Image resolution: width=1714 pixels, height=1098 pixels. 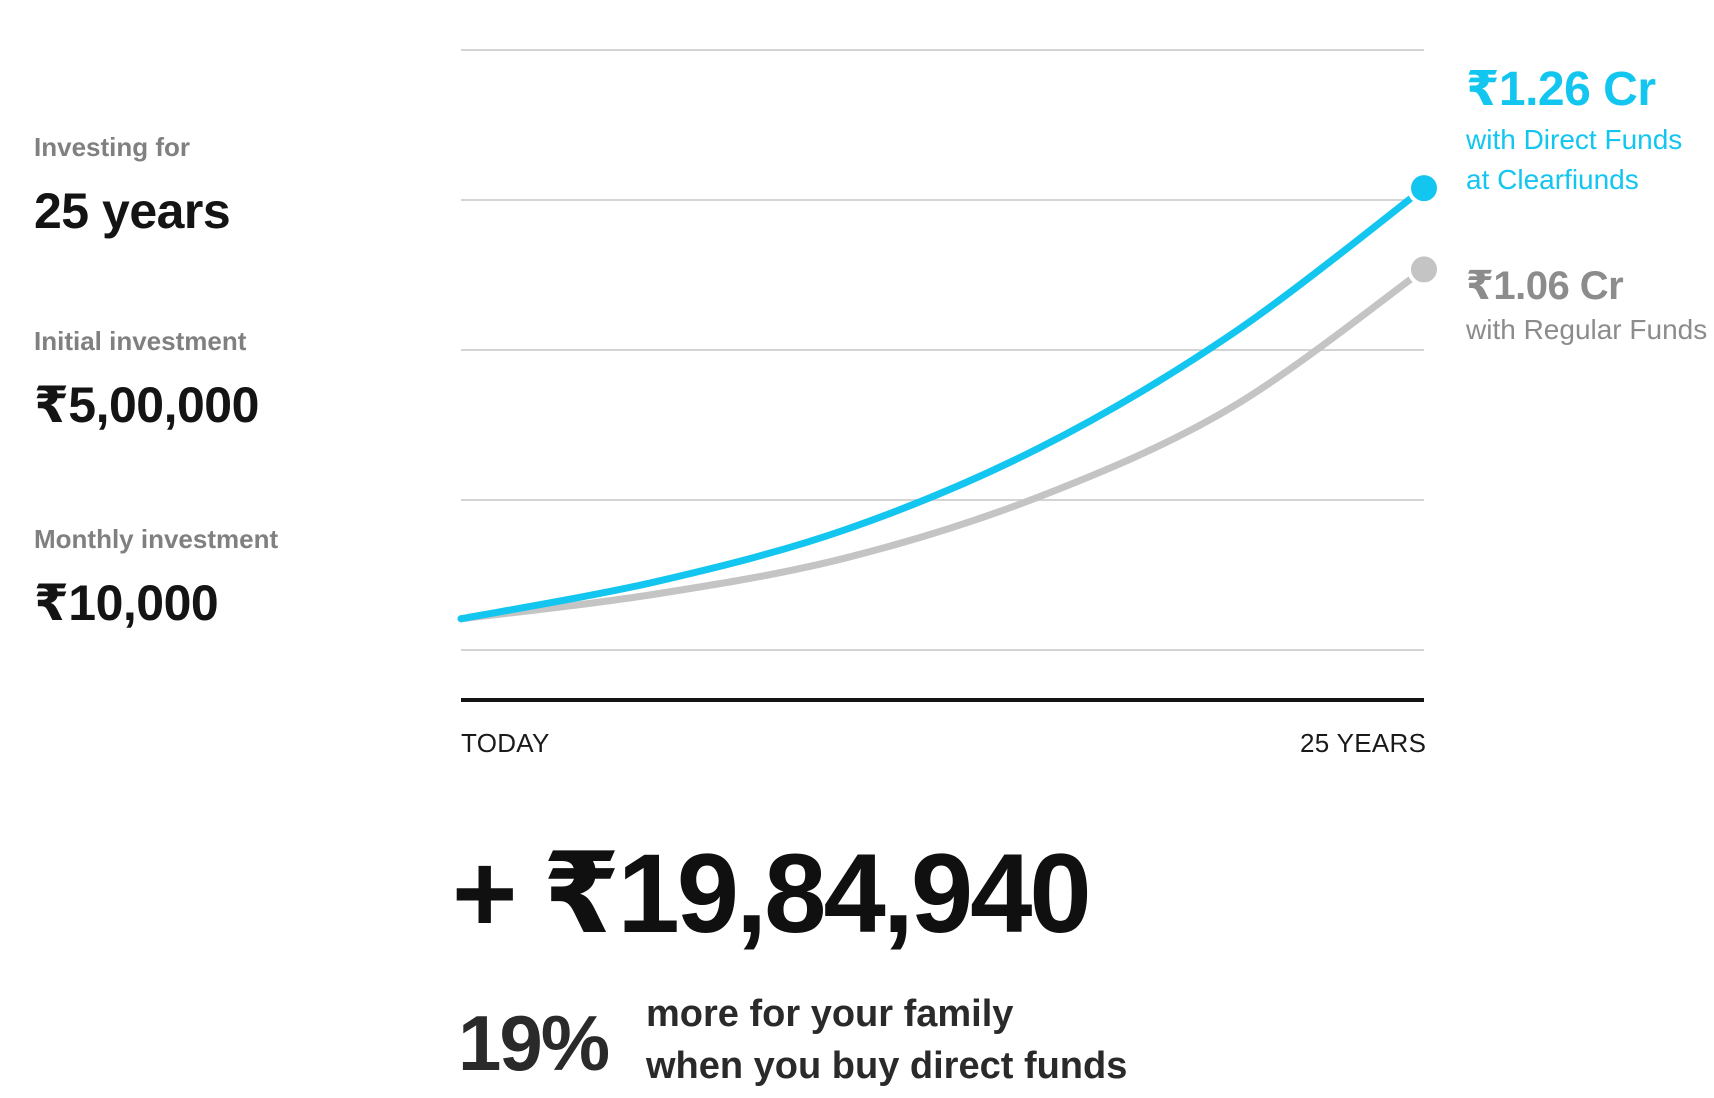 I want to click on regular-funds-end-label: ₹1.06 Cr with Regular Funds, so click(x=1586, y=308).